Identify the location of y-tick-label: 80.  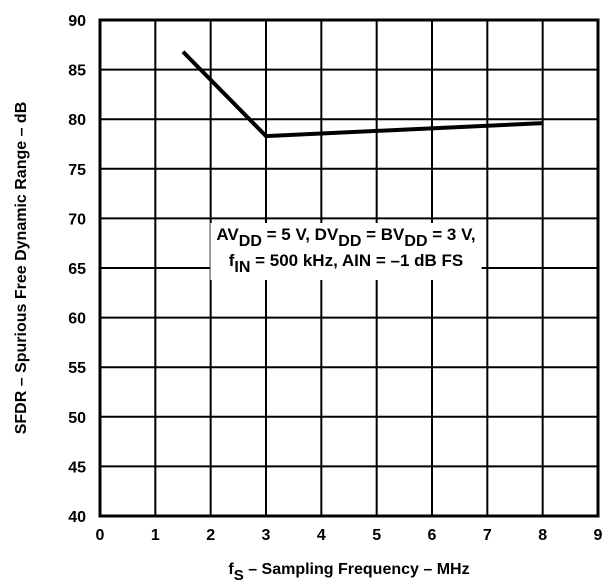
(77, 120).